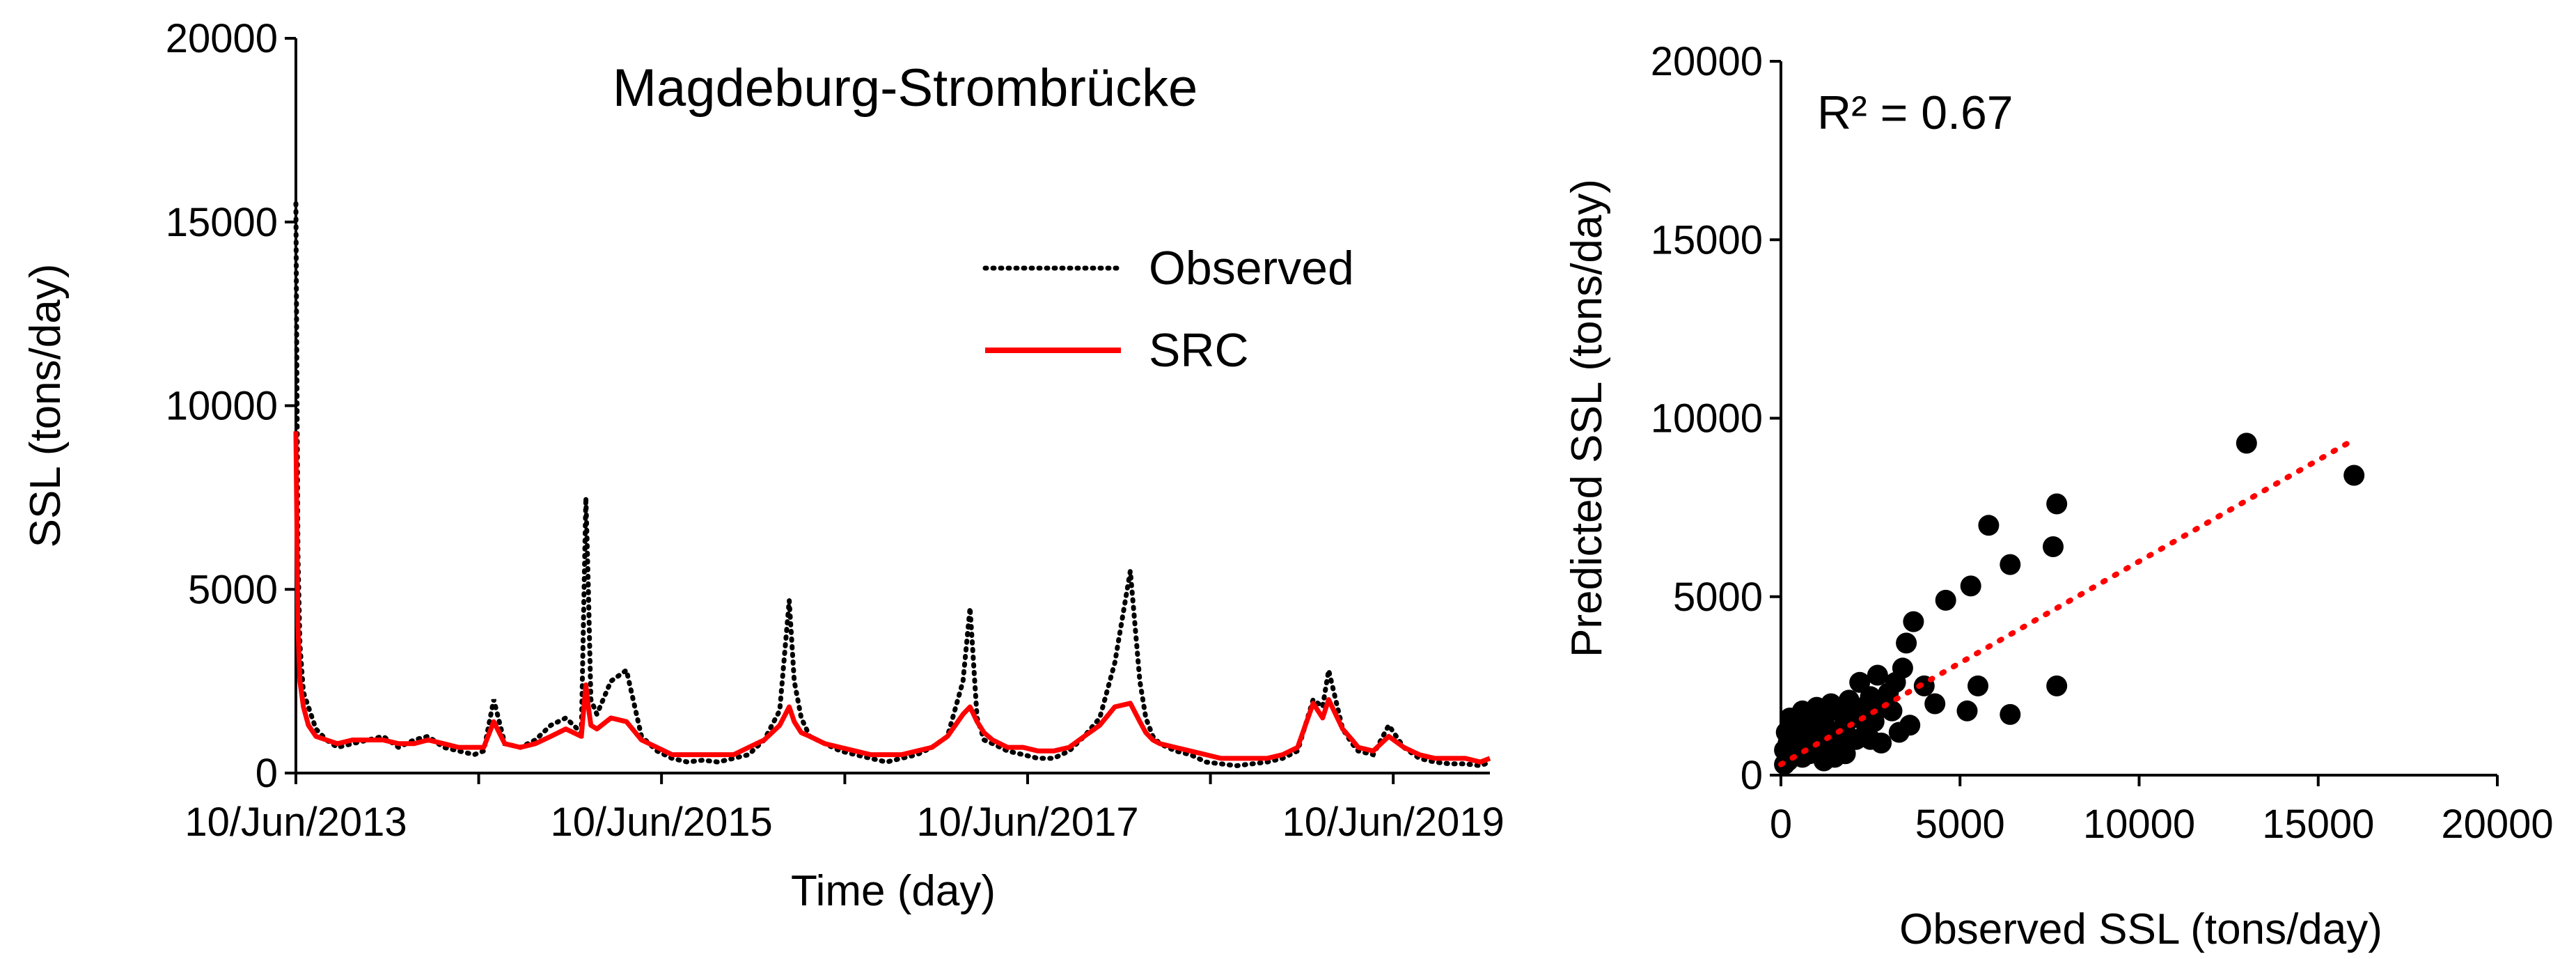  What do you see at coordinates (2318, 824) in the screenshot?
I see `x-tick-label: 15000` at bounding box center [2318, 824].